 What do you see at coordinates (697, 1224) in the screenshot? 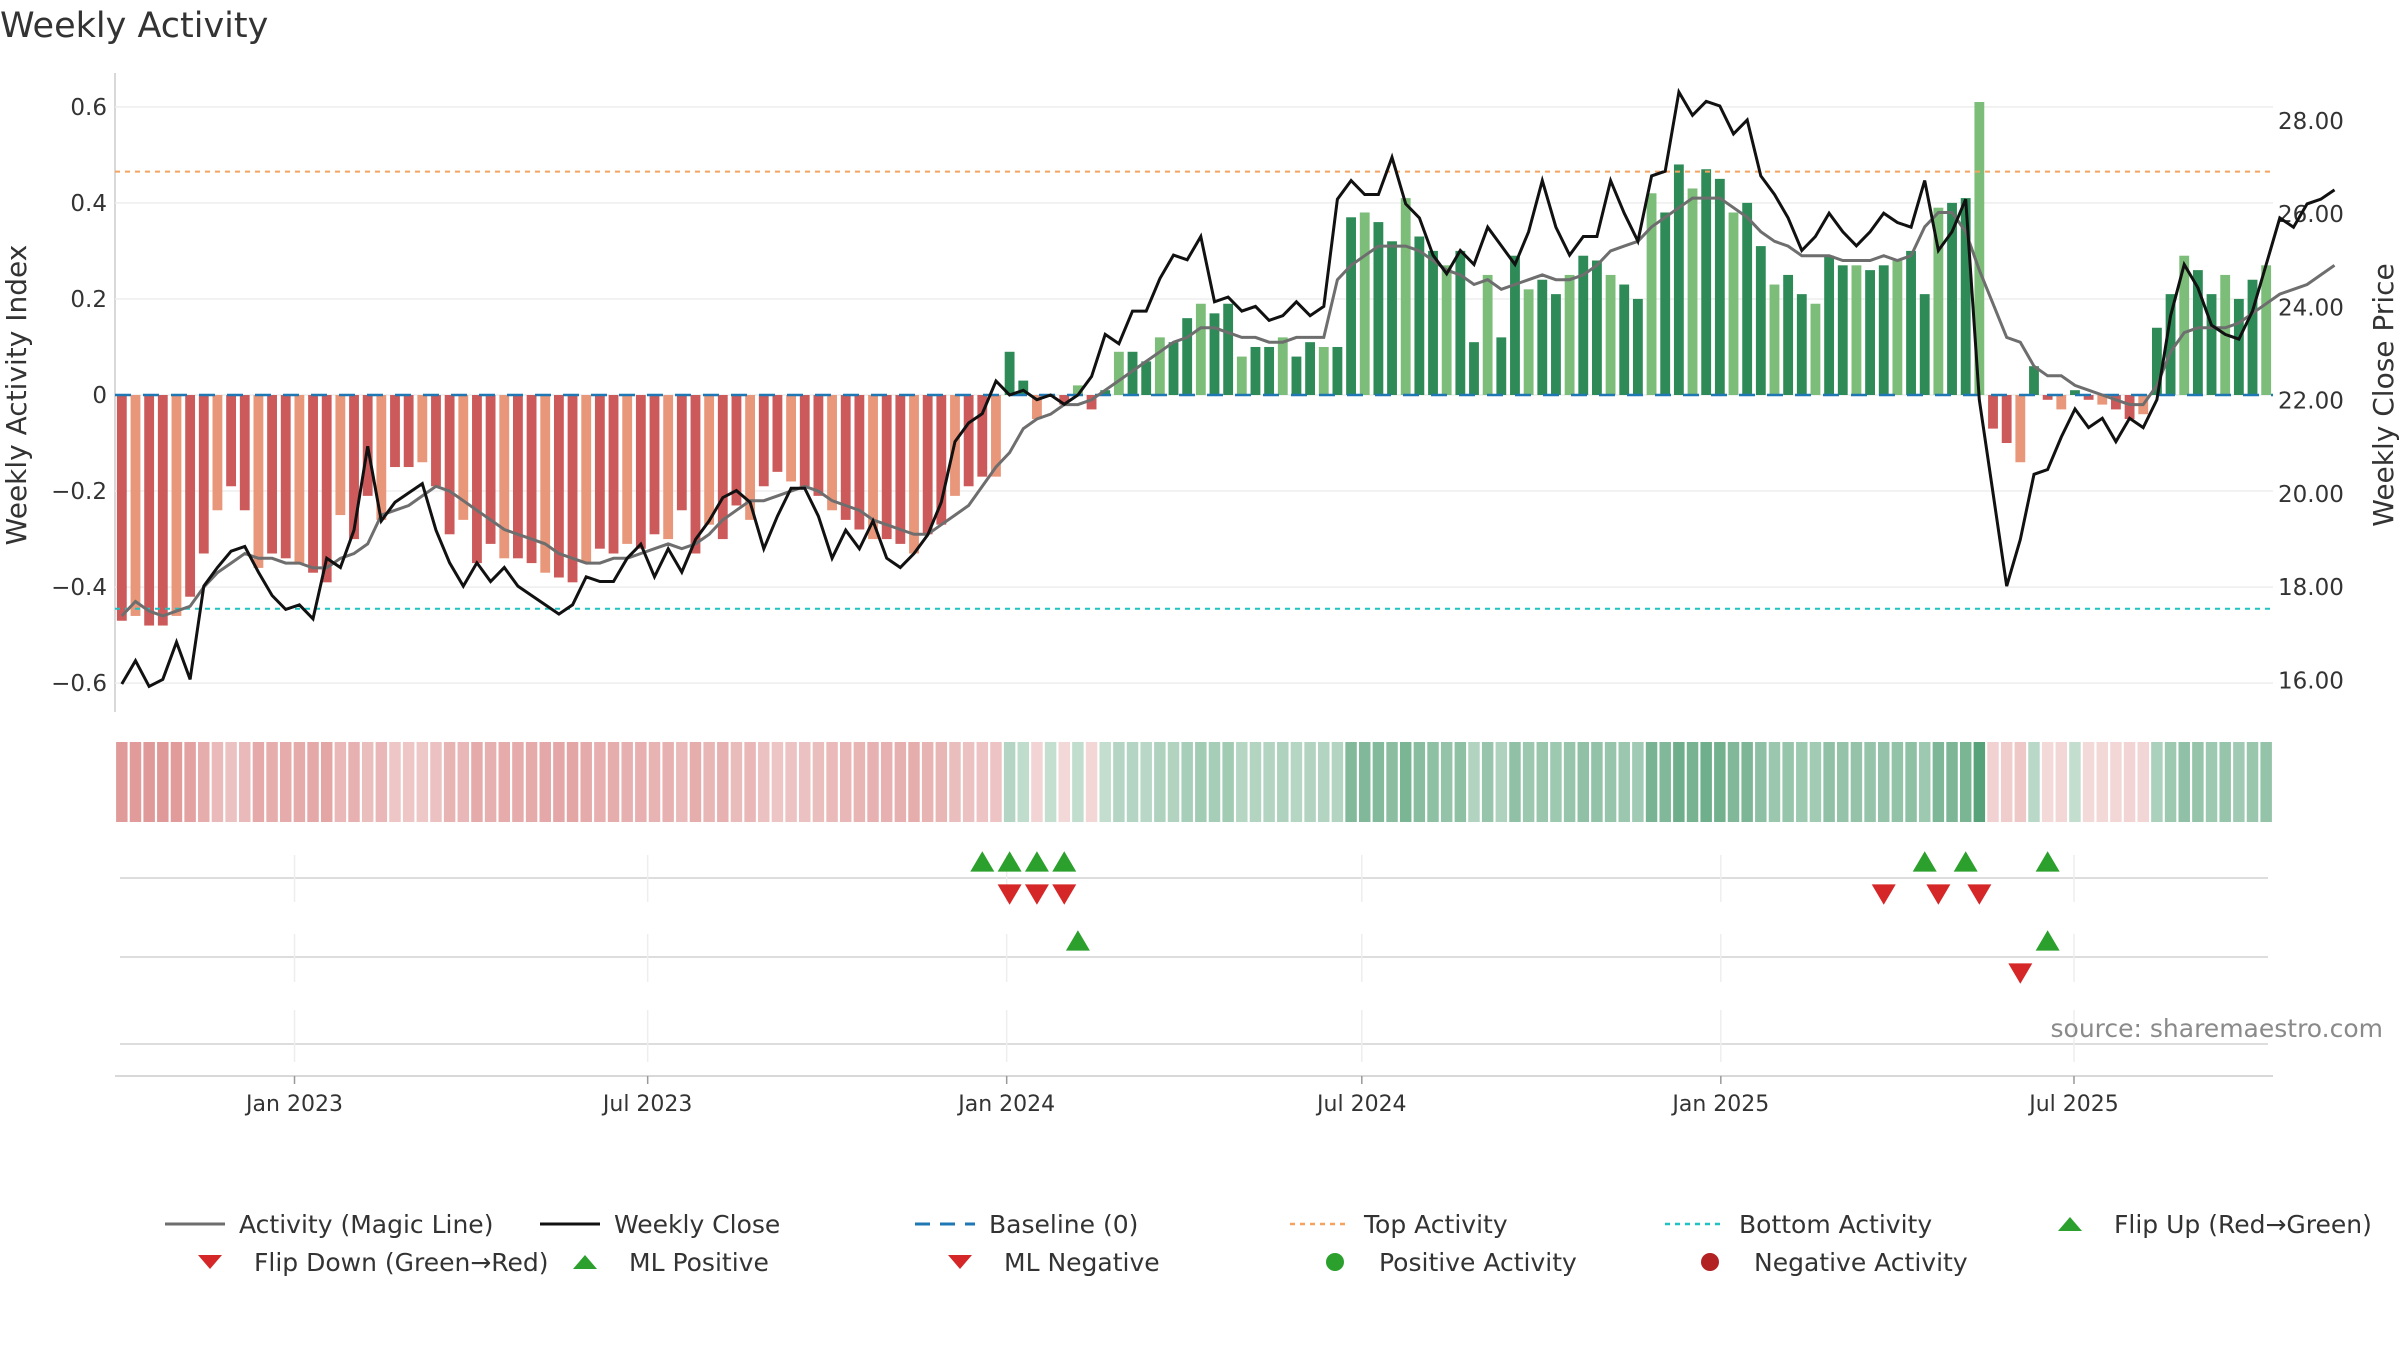
I see `legend-label: Weekly Close` at bounding box center [697, 1224].